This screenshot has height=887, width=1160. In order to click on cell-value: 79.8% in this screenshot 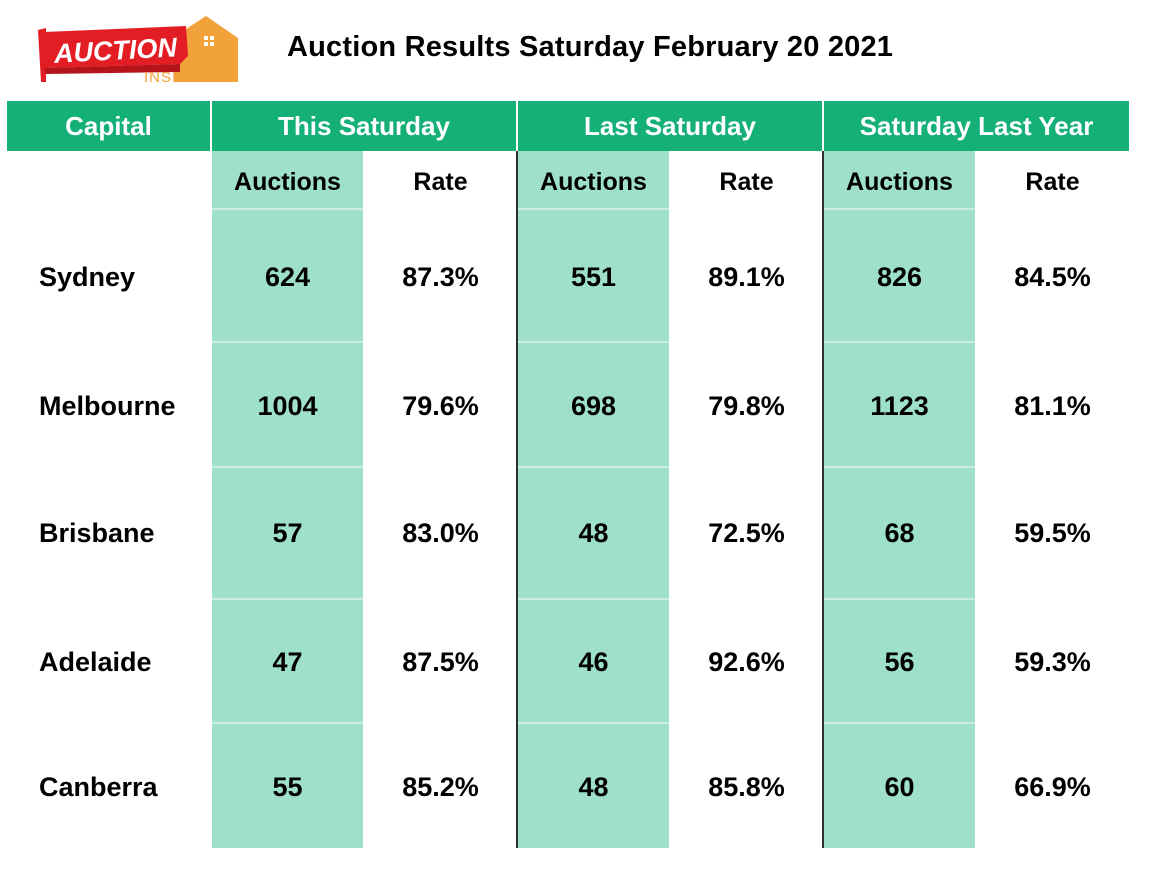, I will do `click(746, 406)`.